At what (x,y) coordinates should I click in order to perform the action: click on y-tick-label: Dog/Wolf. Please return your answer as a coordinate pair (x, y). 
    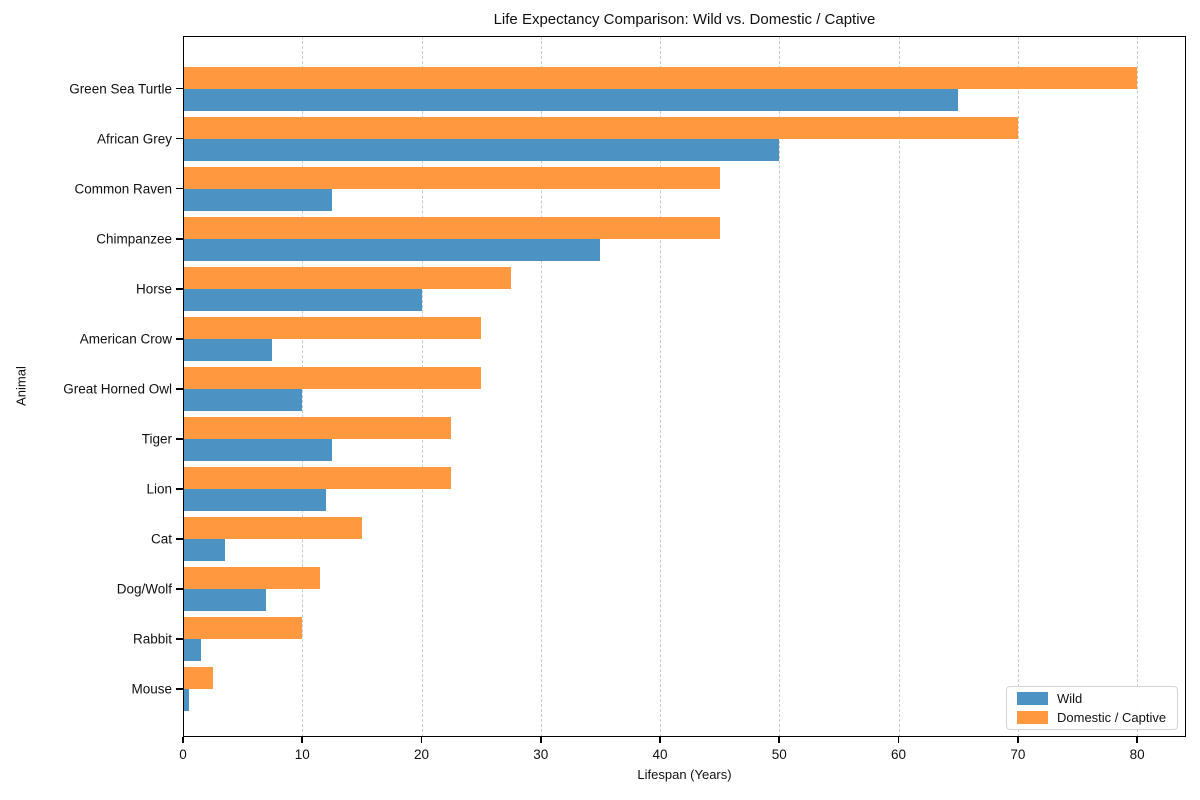
    Looking at the image, I should click on (144, 589).